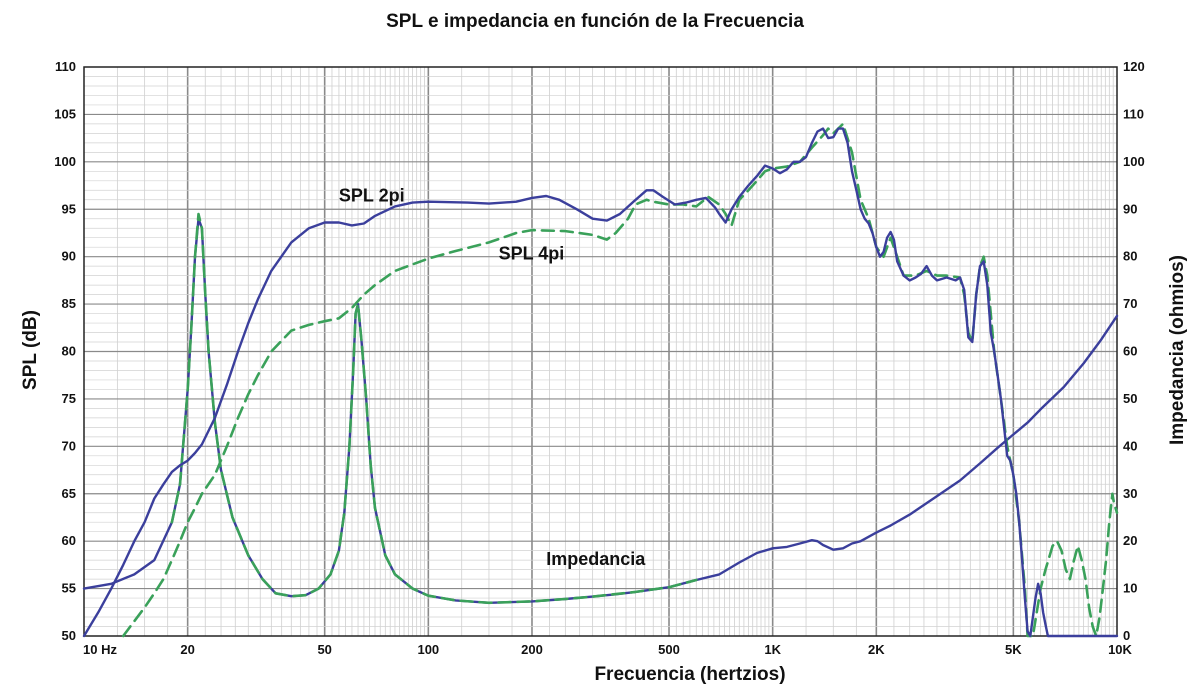 This screenshot has width=1190, height=687. I want to click on y2-tick-label: 10, so click(1130, 588).